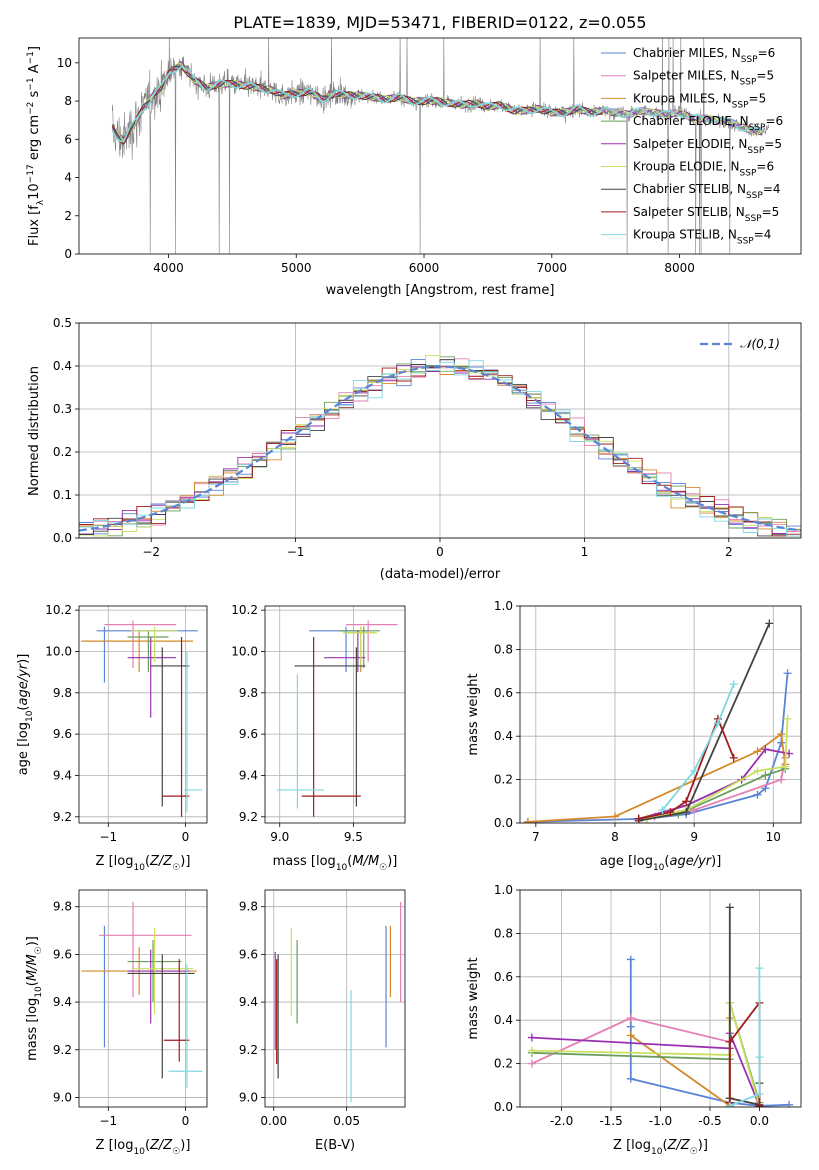  Describe the element at coordinates (473, 714) in the screenshot. I see `y-axis-label: mass weight` at that location.